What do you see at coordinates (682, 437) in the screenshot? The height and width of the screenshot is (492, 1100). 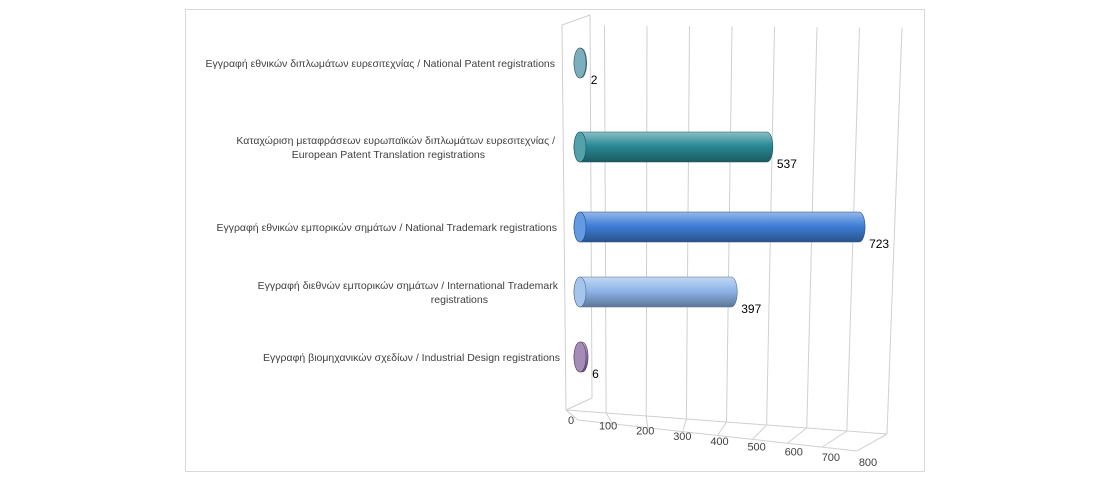 I see `x-tick-label: 300` at bounding box center [682, 437].